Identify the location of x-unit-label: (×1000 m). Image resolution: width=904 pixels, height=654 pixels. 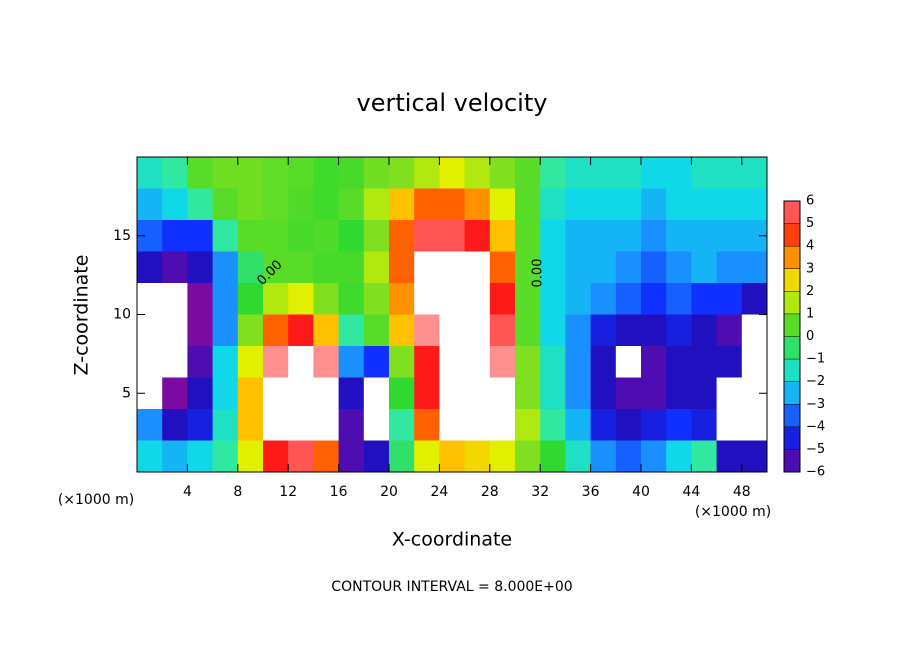
(733, 512).